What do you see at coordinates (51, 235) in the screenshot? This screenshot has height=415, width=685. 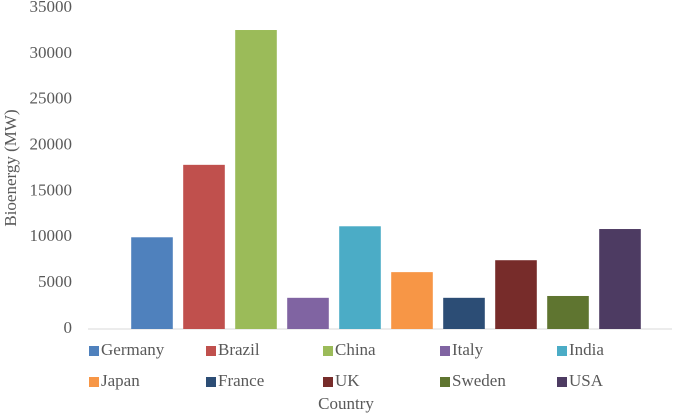 I see `y-tick-label: 10000` at bounding box center [51, 235].